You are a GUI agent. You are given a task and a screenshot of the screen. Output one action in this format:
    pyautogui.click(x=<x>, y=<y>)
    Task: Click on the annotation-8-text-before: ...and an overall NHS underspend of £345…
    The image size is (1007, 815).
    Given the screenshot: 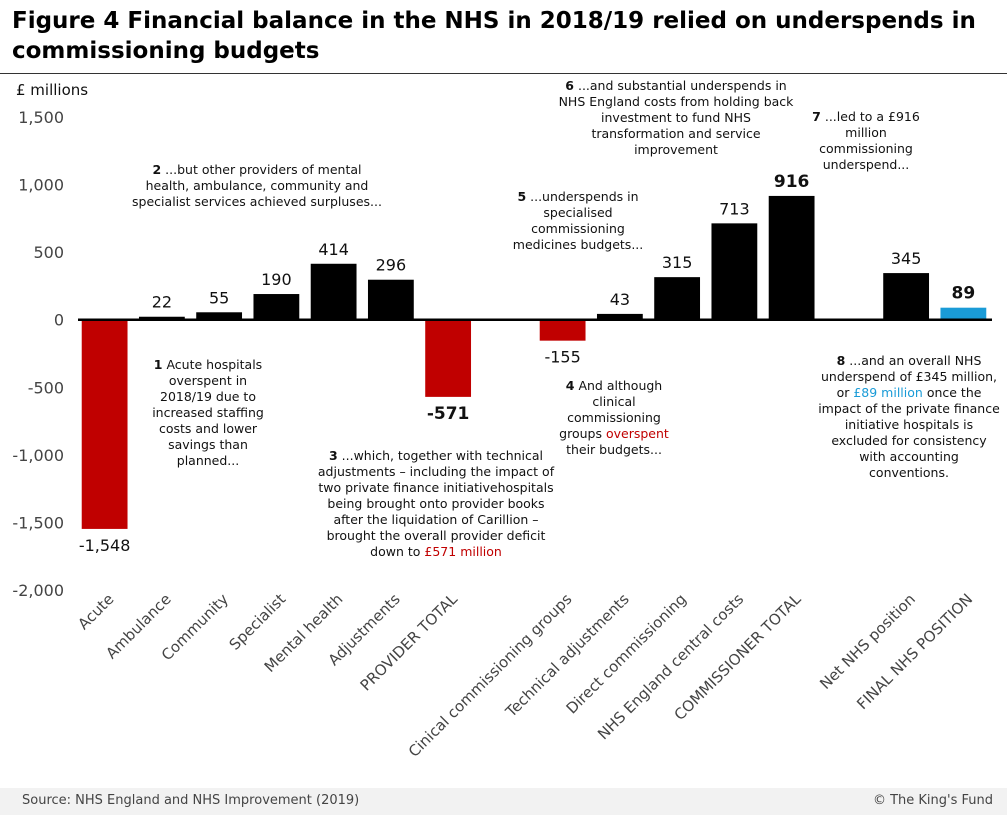 What is the action you would take?
    pyautogui.click(x=909, y=376)
    